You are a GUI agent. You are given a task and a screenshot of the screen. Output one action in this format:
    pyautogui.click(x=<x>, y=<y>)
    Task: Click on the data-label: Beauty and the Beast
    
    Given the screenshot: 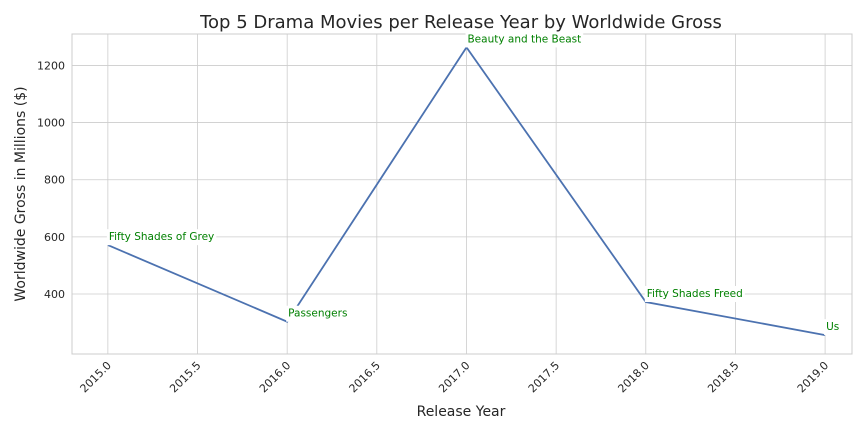 What is the action you would take?
    pyautogui.click(x=524, y=39)
    